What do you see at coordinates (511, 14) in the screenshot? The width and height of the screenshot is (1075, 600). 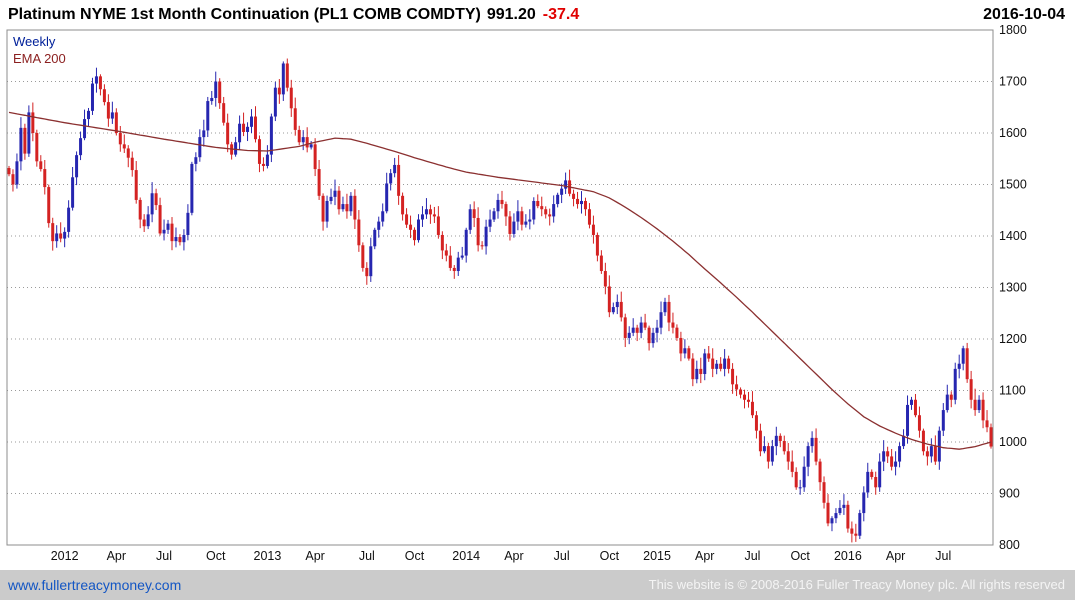 I see `last-price: 991.20` at bounding box center [511, 14].